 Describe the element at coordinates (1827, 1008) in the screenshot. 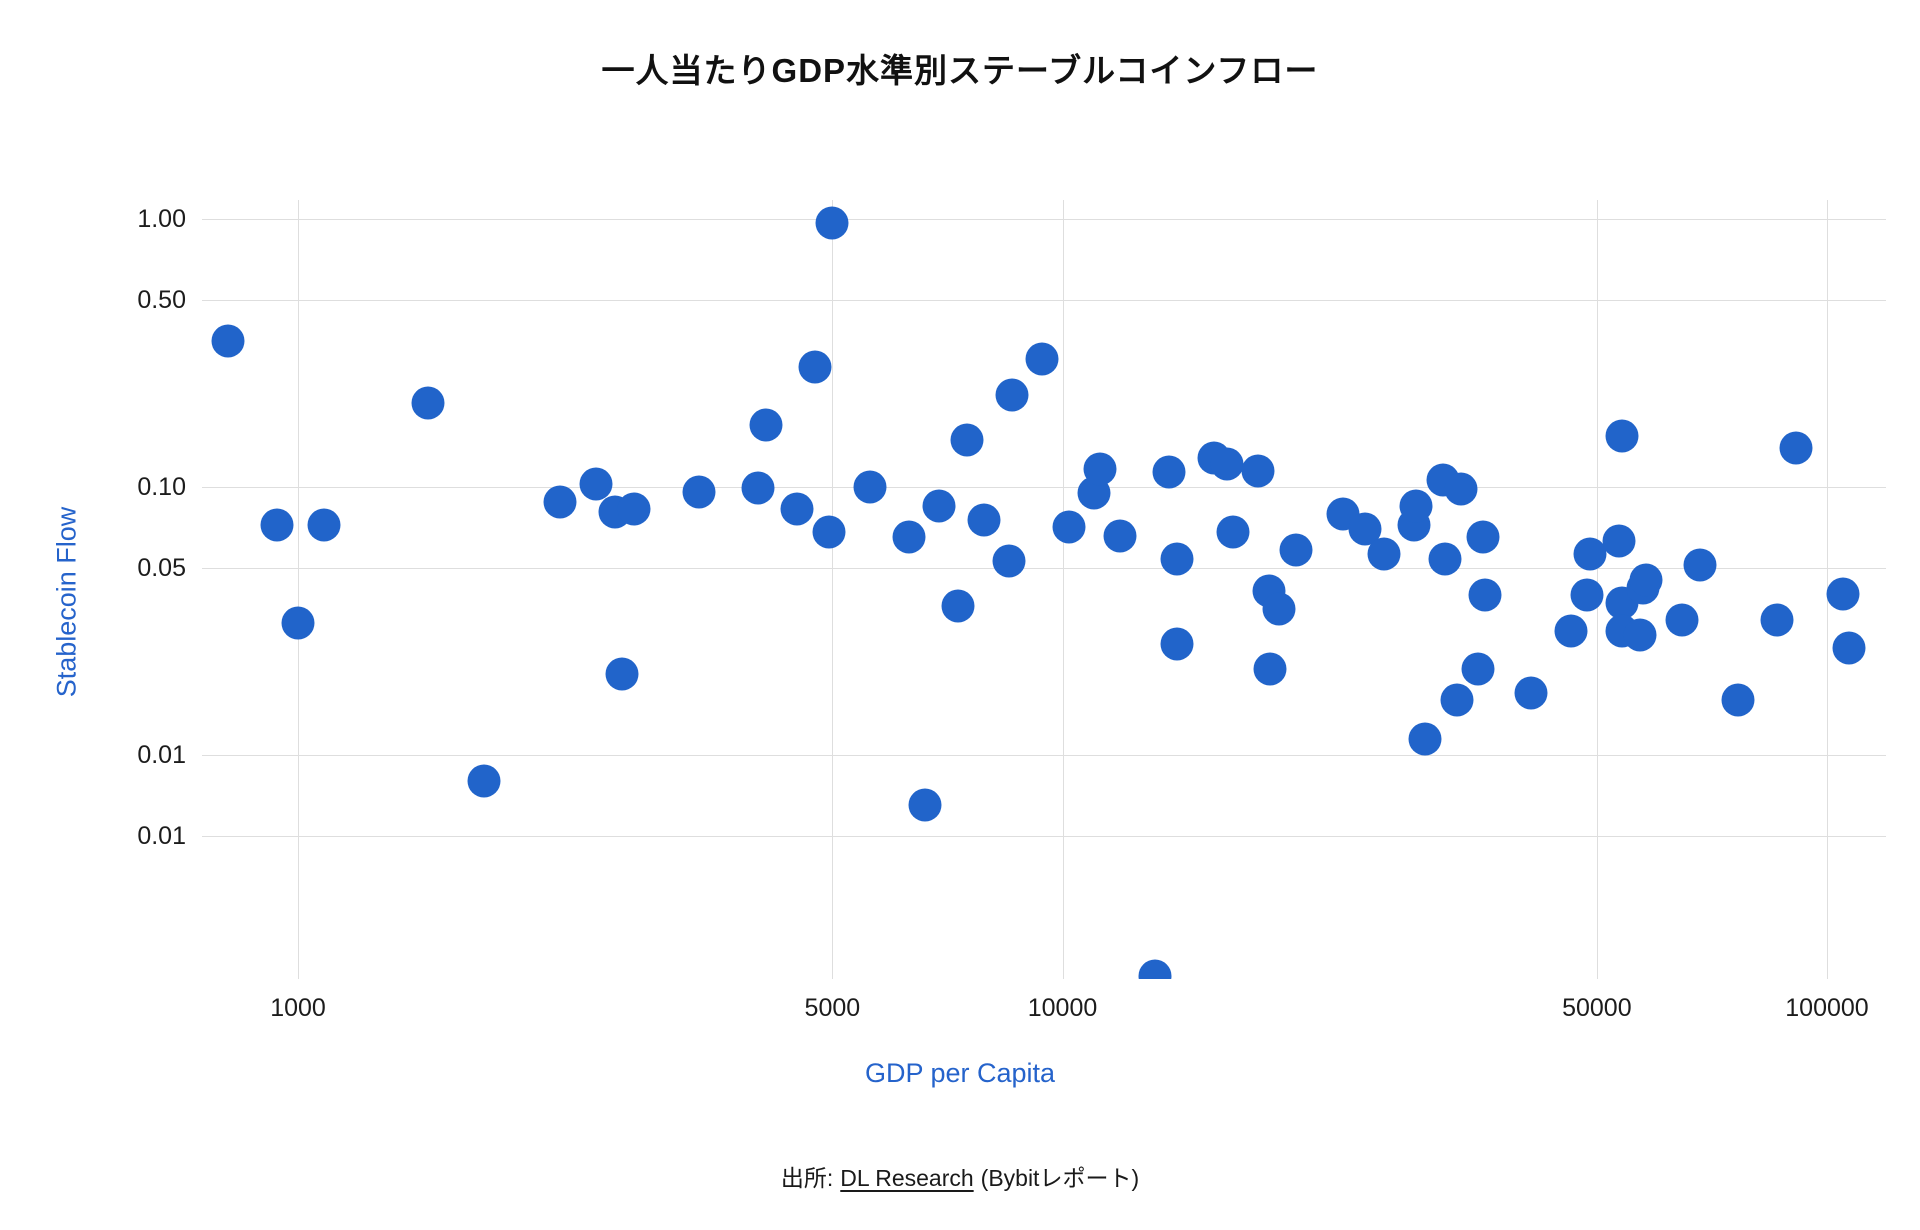

I see `x-tick-label: 100000` at that location.